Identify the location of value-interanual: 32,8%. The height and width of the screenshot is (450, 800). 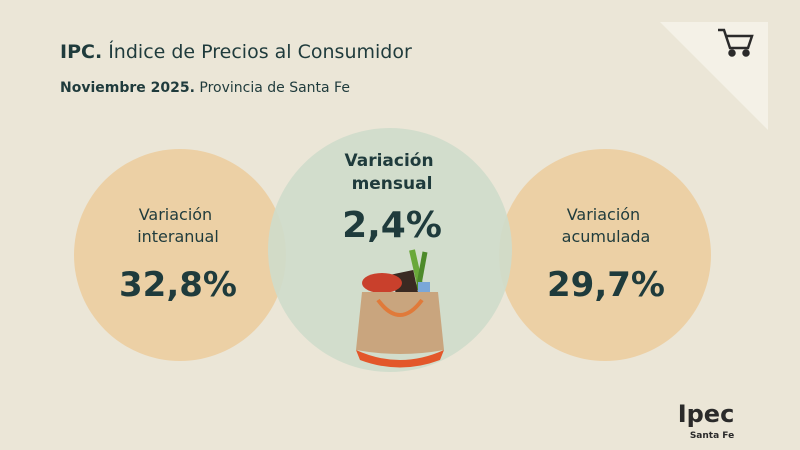
(178, 285).